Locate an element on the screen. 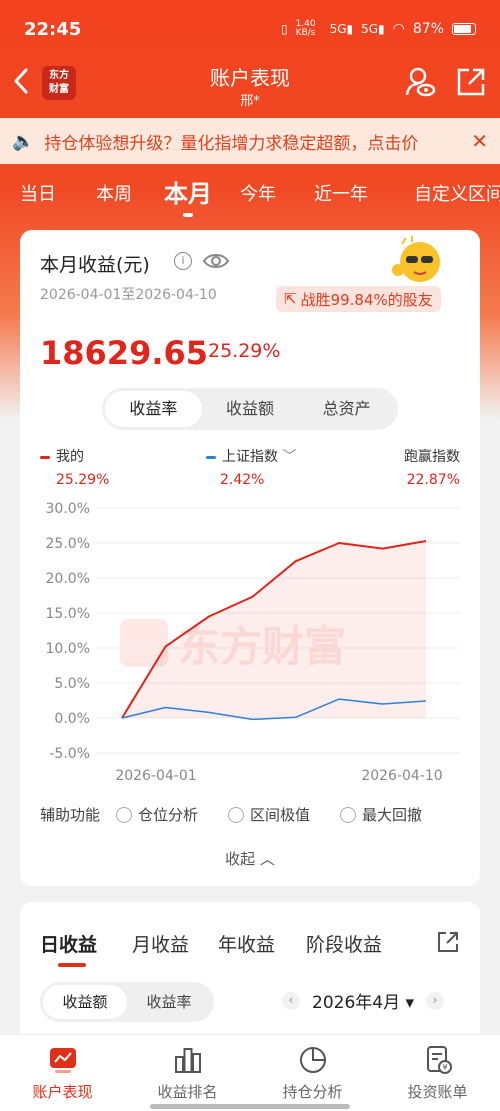  legend-label-outperform: 跑赢指数 is located at coordinates (432, 457).